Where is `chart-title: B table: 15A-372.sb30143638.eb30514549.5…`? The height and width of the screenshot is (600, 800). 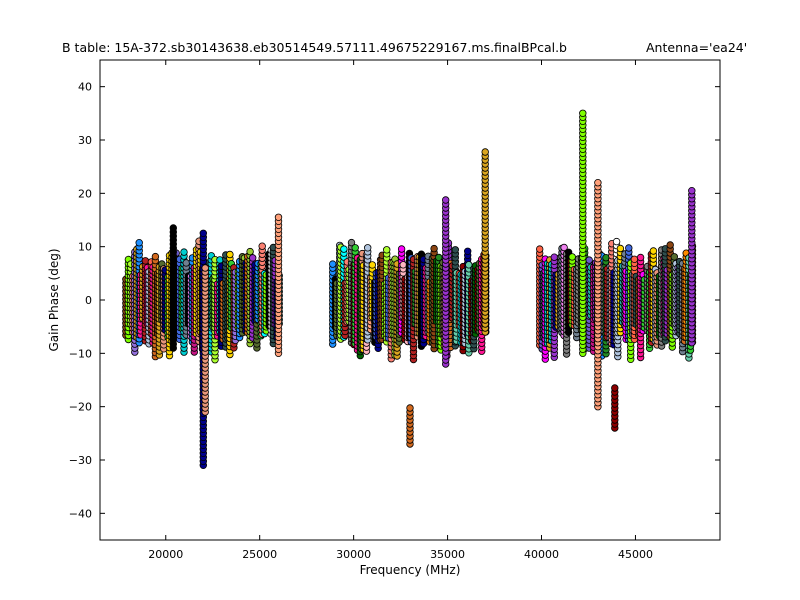 chart-title: B table: 15A-372.sb30143638.eb30514549.5… is located at coordinates (314, 47).